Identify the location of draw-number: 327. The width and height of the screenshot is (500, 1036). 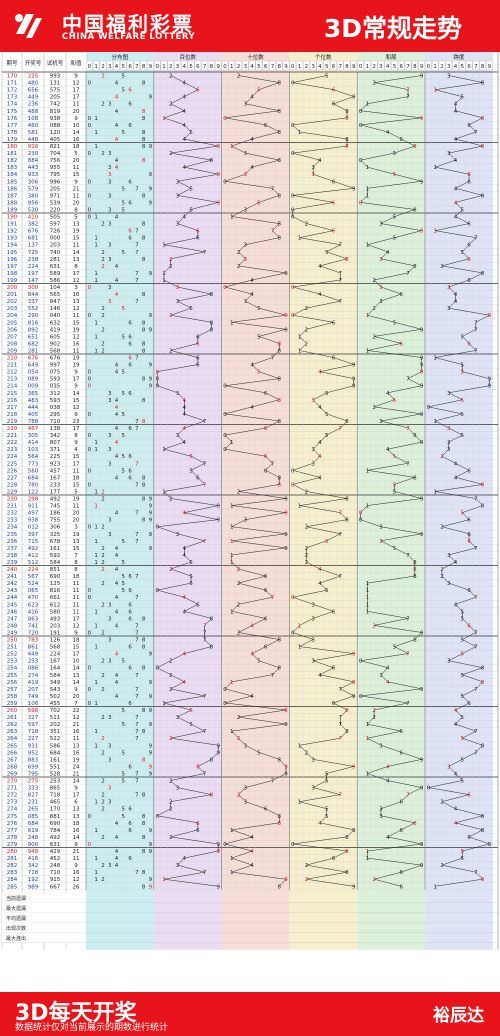
(33, 718).